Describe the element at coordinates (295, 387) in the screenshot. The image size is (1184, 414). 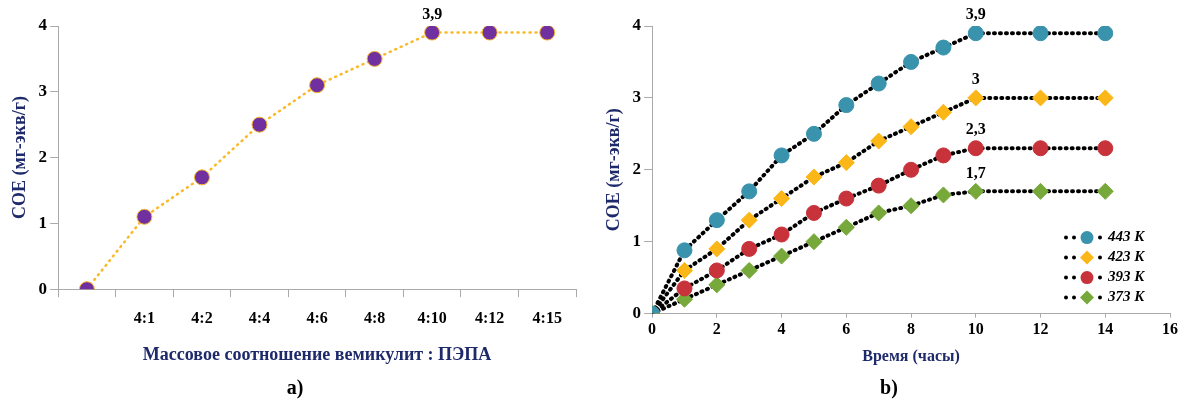
I see `text: a)` at that location.